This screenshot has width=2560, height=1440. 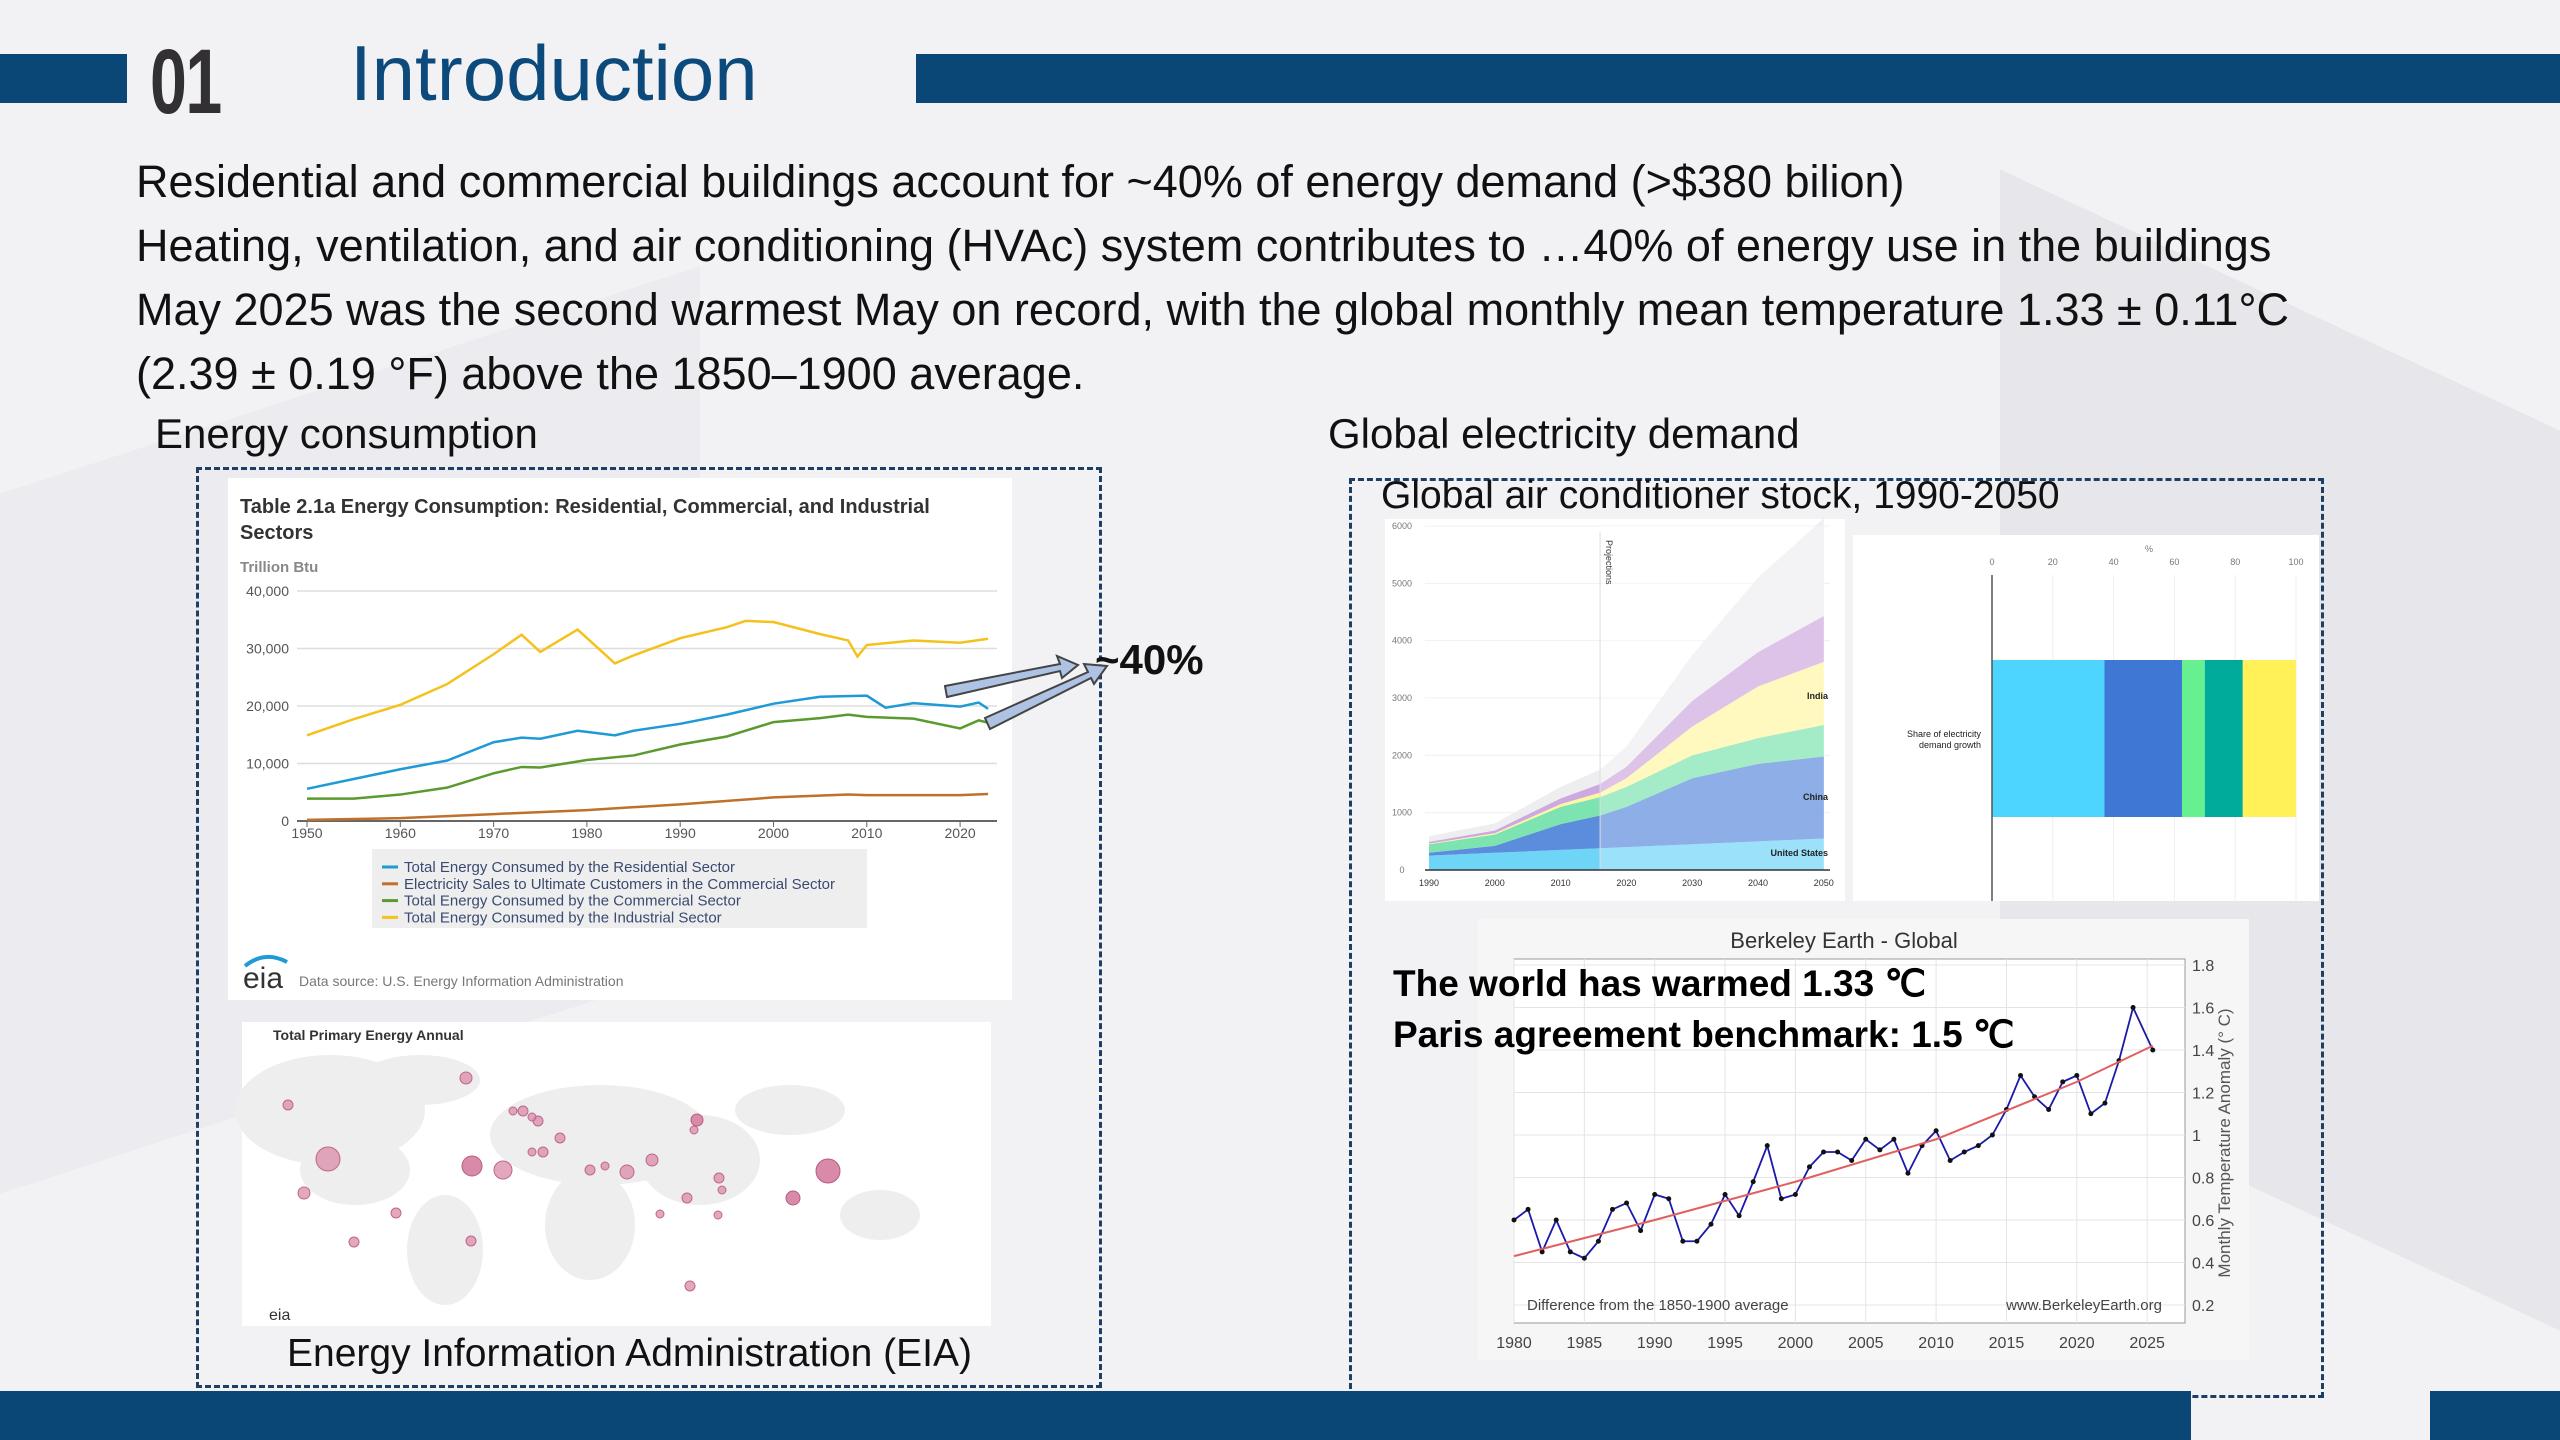 What do you see at coordinates (586, 833) in the screenshot?
I see `x-tick-label: 1980` at bounding box center [586, 833].